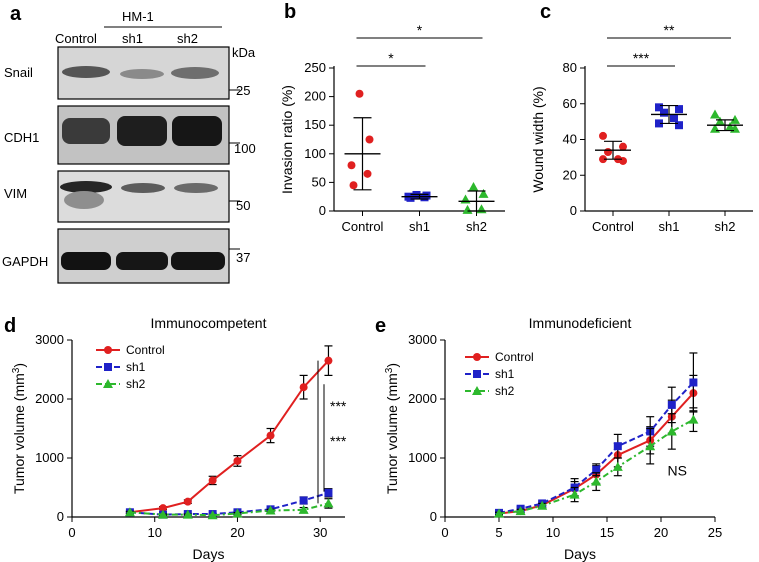 This screenshot has height=562, width=759. I want to click on band-snail-sh1, so click(142, 74).